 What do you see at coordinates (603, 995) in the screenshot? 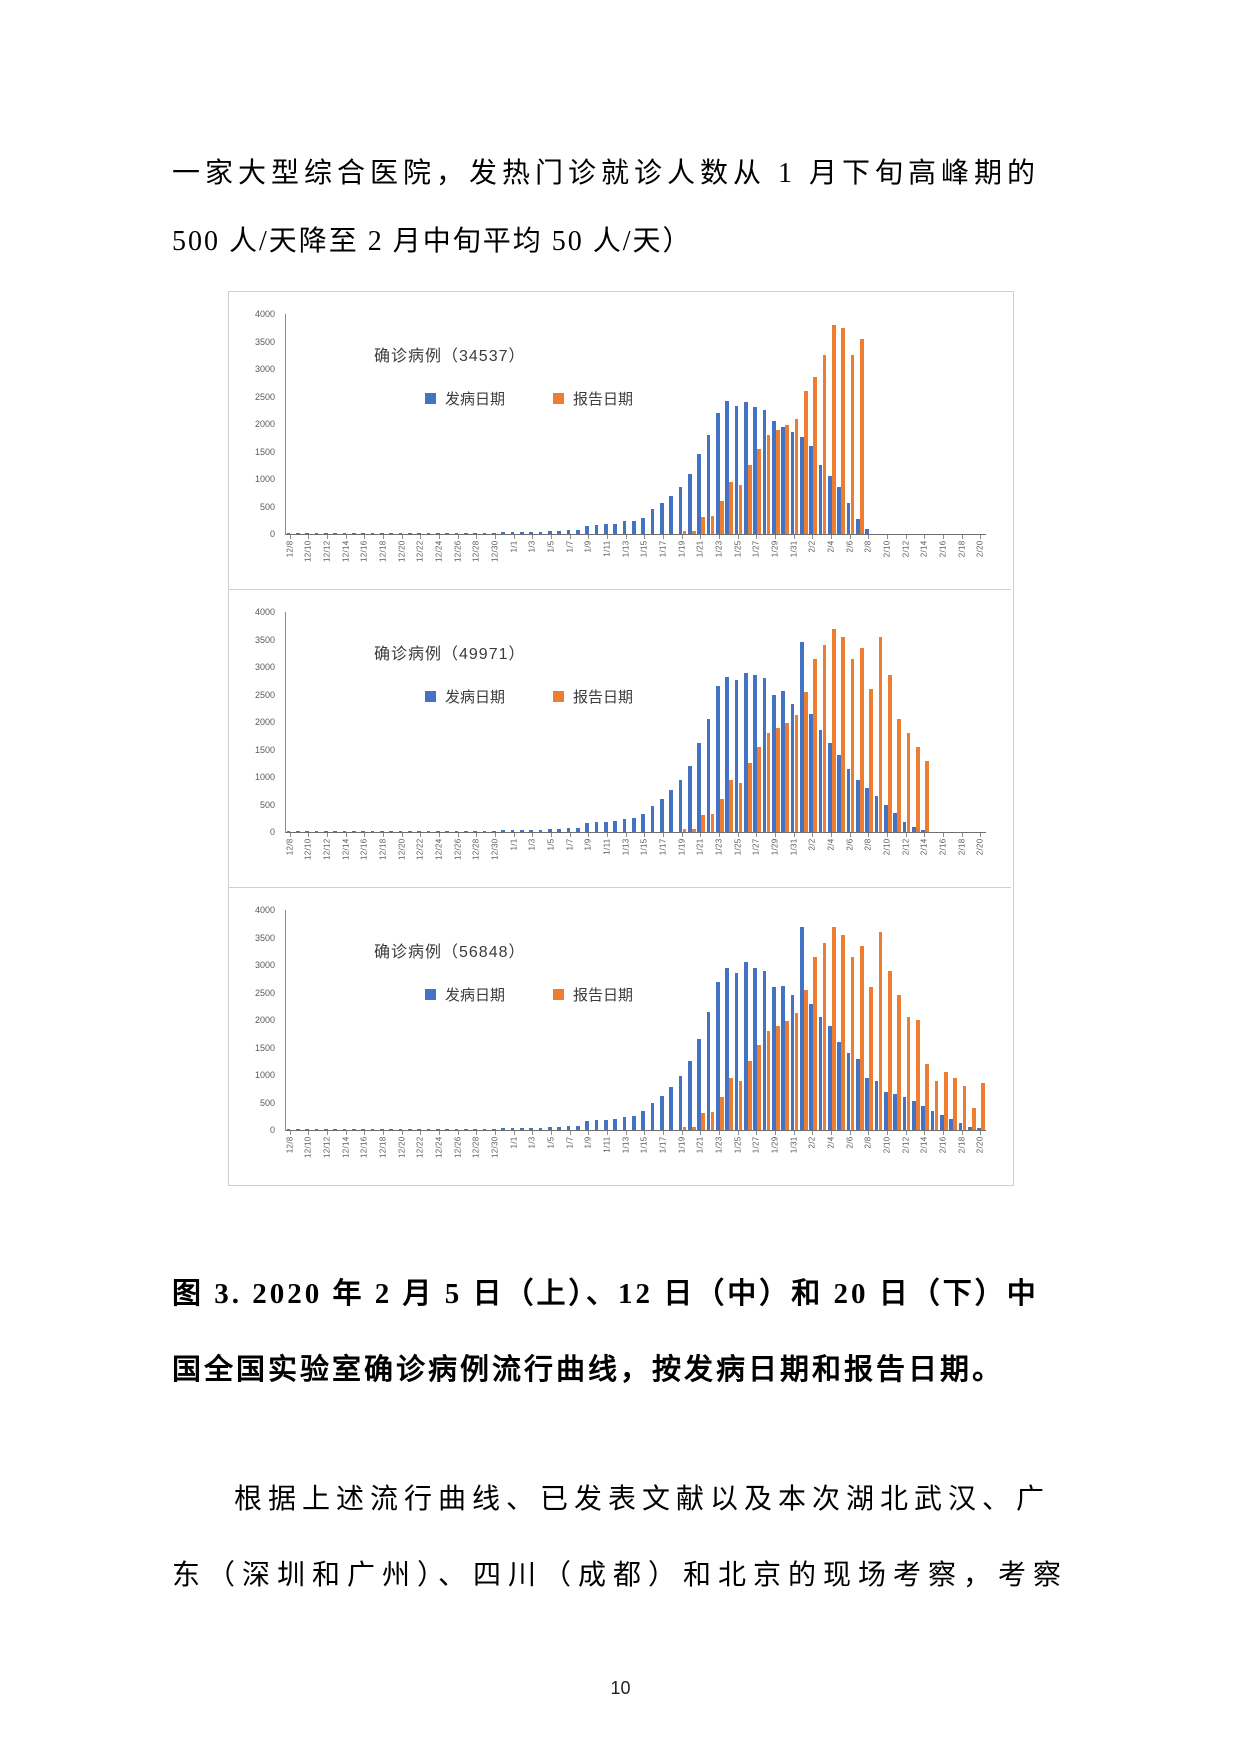
I see `legend-label-report: 报告日期` at bounding box center [603, 995].